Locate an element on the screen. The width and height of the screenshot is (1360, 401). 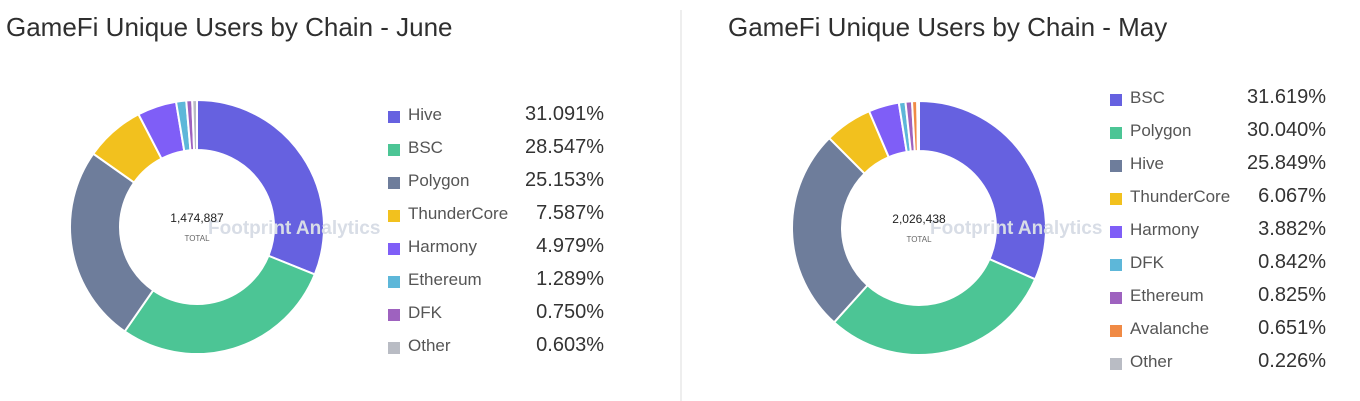
legend-value: 25.153% is located at coordinates (564, 180).